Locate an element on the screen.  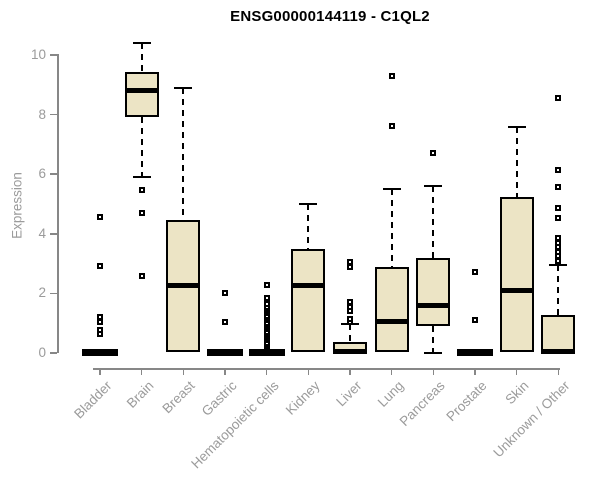
chart-title: ENSG00000144119 - C1QL2 is located at coordinates (330, 16).